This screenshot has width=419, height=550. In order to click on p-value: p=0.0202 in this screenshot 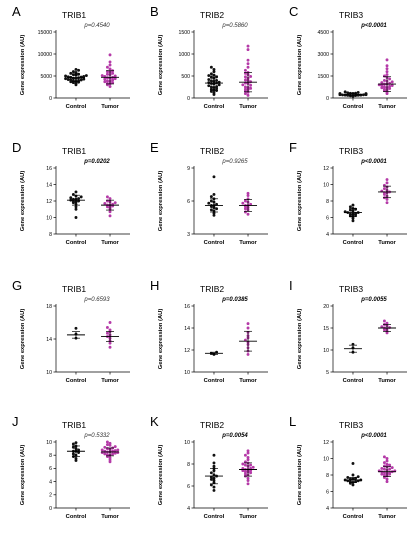, I will do `click(96, 162)`.